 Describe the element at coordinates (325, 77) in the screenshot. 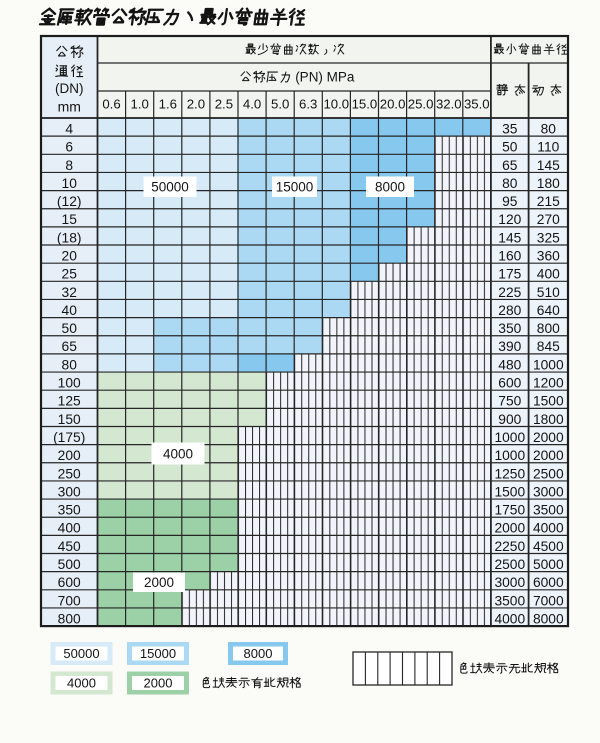

I see `svg-text: (PN) MPa` at that location.